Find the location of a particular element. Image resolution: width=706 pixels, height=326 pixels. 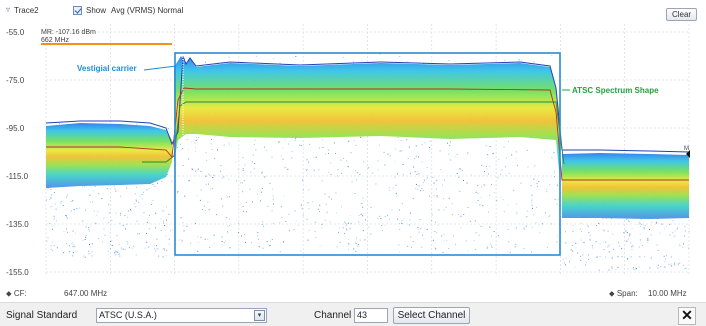

select-channel-button: Select Channel is located at coordinates (431, 315).